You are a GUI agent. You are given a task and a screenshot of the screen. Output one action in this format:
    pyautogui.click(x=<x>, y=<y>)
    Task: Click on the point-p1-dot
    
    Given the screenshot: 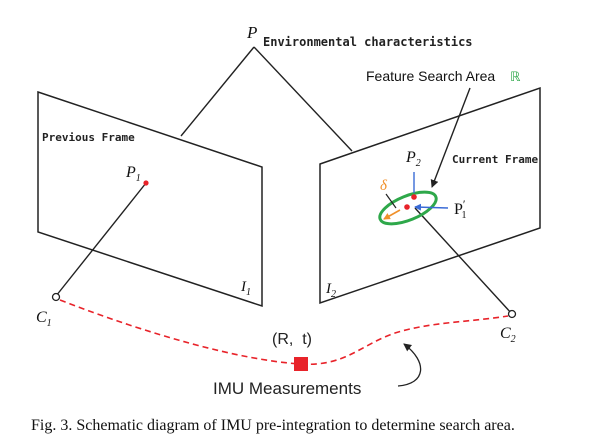 What is the action you would take?
    pyautogui.click(x=146, y=183)
    